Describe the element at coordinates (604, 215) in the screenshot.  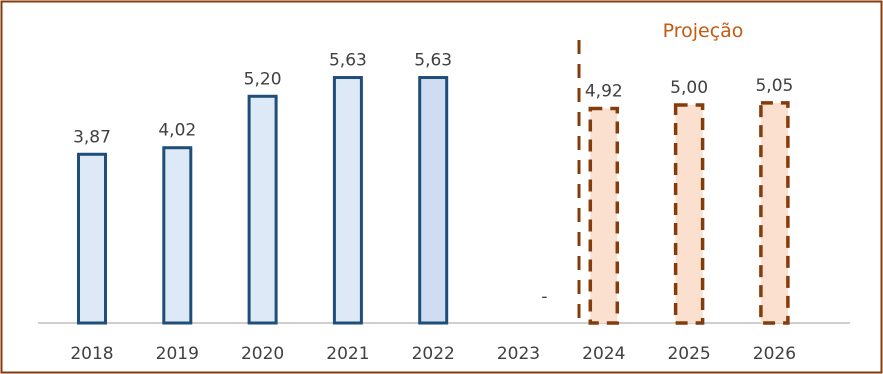
I see `bar-2024` at that location.